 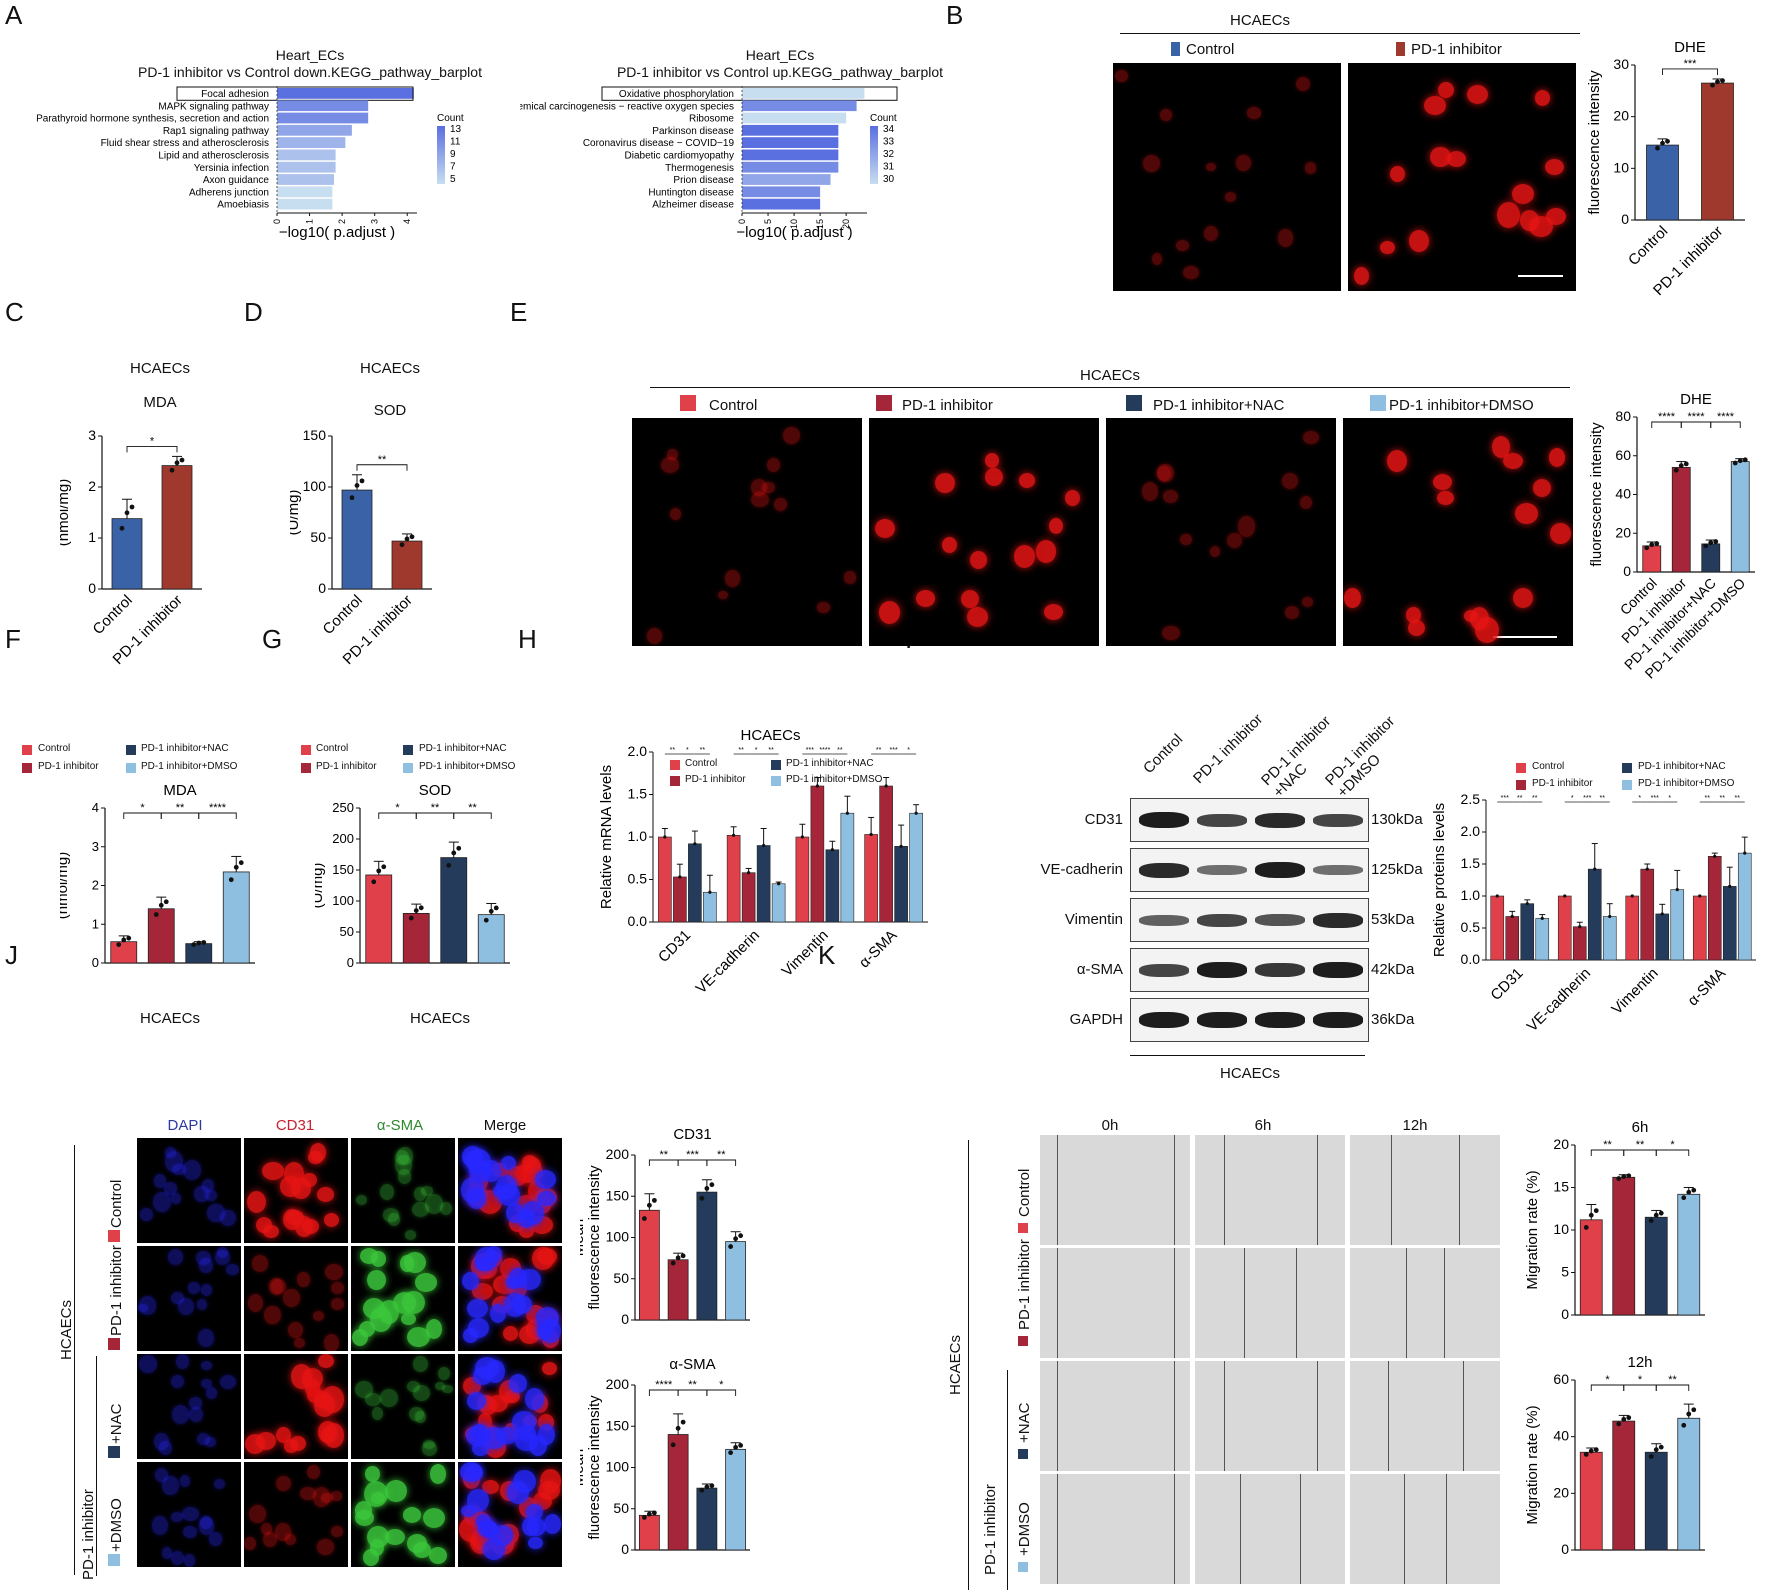 What do you see at coordinates (1512, 938) in the screenshot?
I see `bar-cd31-pd-1-inhibitor` at bounding box center [1512, 938].